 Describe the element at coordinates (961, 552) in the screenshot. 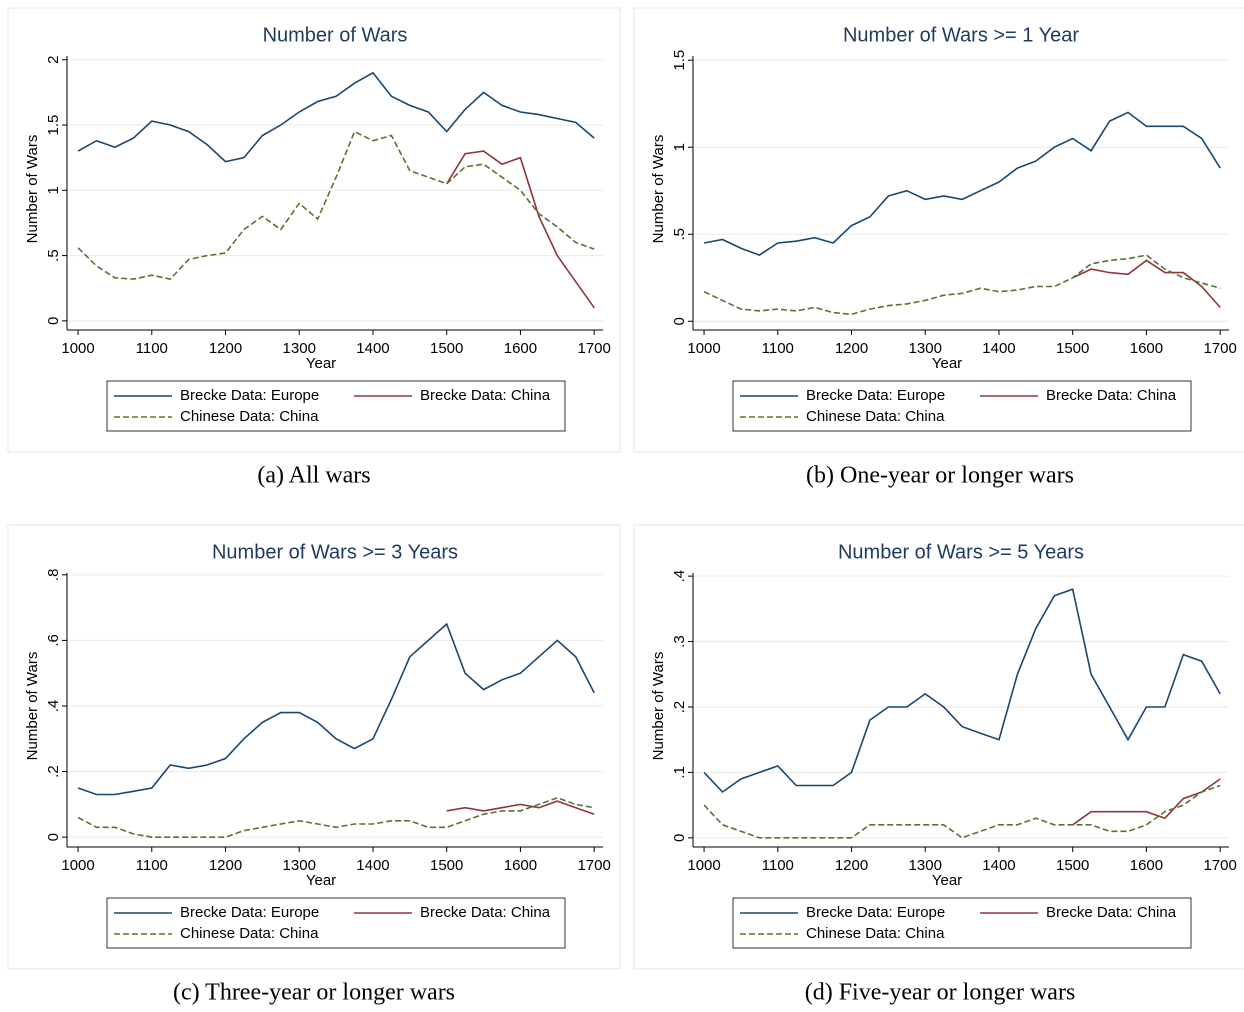

I see `chart-title: Number of Wars >= 5 Years` at that location.